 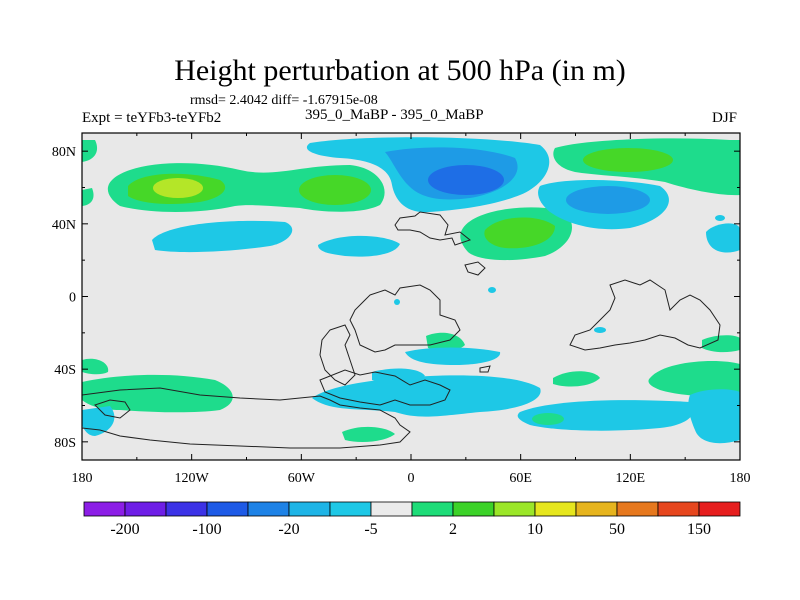 What do you see at coordinates (516, 234) in the screenshot?
I see `positive-anomaly-eurasia` at bounding box center [516, 234].